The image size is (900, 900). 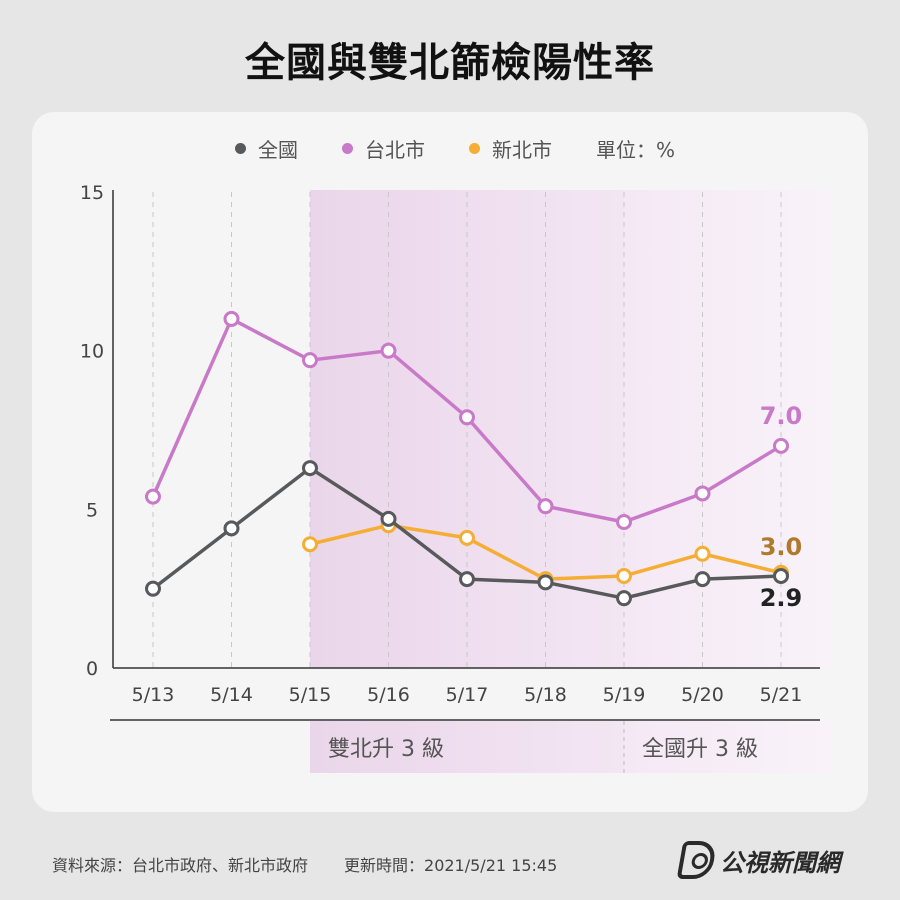 What do you see at coordinates (277, 150) in the screenshot?
I see `legend-label-national: 全國` at bounding box center [277, 150].